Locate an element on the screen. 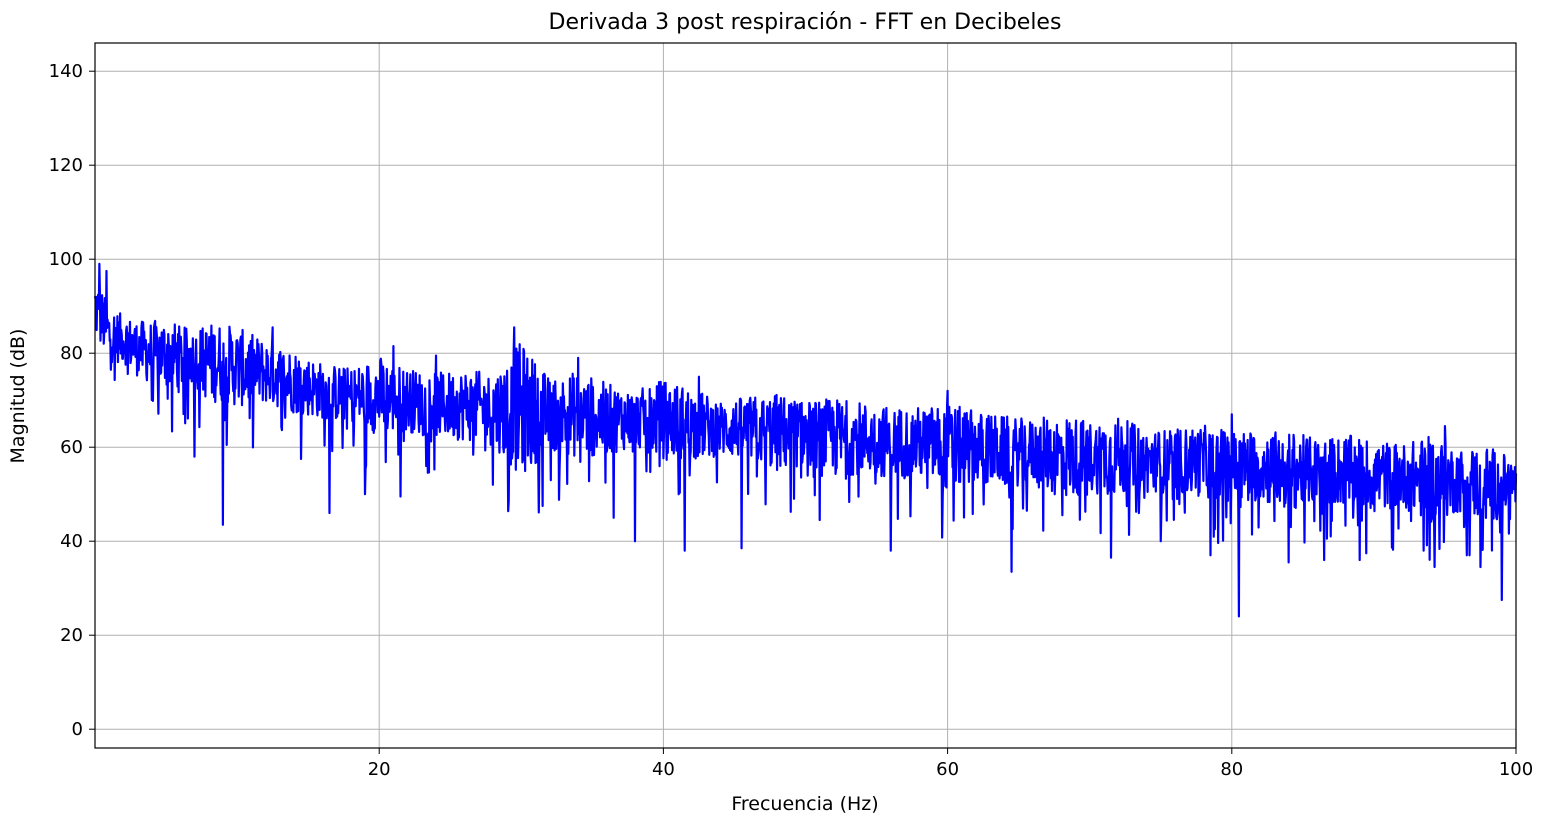  y-tick-label: 40 is located at coordinates (71, 541).